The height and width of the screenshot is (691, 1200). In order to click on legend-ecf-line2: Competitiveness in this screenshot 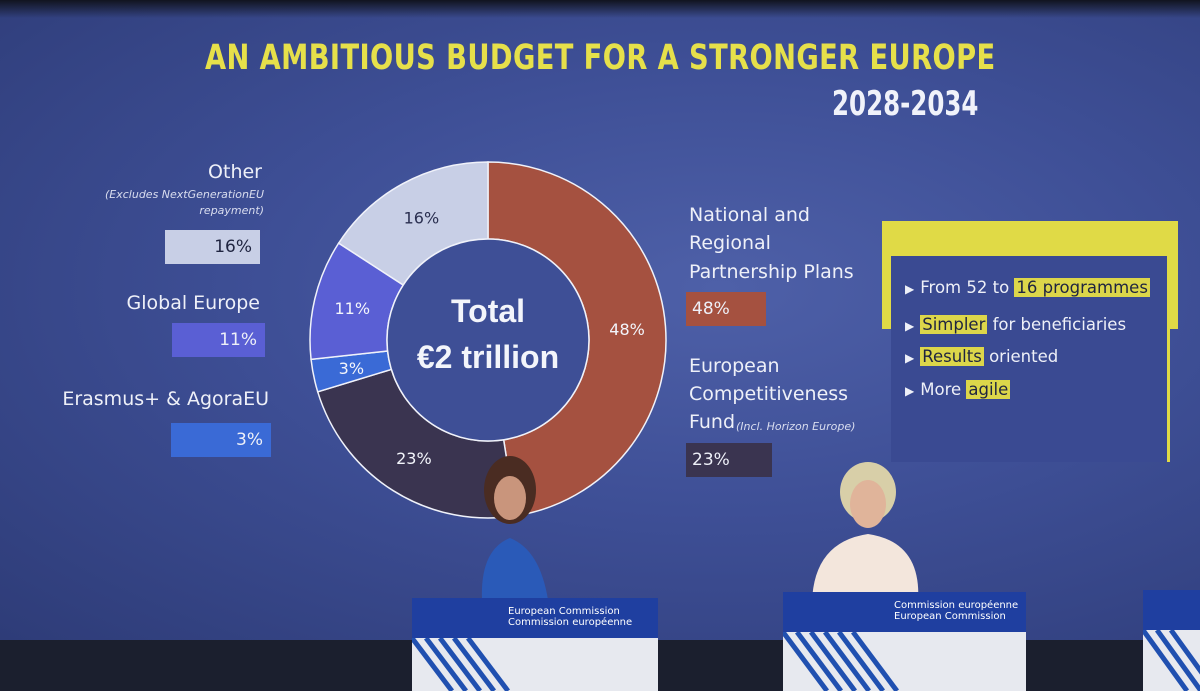, I will do `click(769, 394)`.